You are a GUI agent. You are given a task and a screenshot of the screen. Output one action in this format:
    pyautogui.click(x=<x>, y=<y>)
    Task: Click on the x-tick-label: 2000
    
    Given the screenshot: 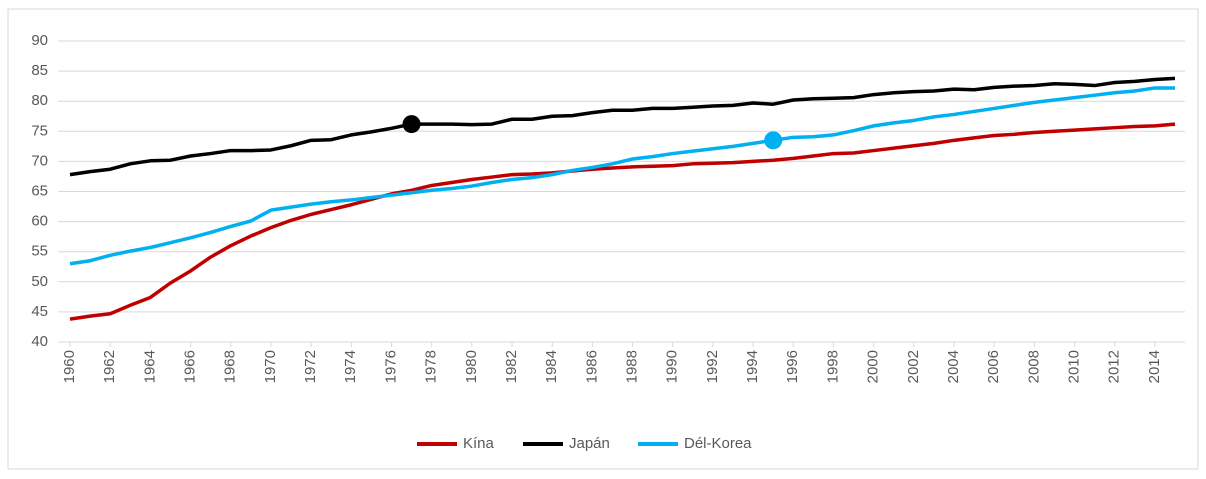 What is the action you would take?
    pyautogui.click(x=873, y=366)
    